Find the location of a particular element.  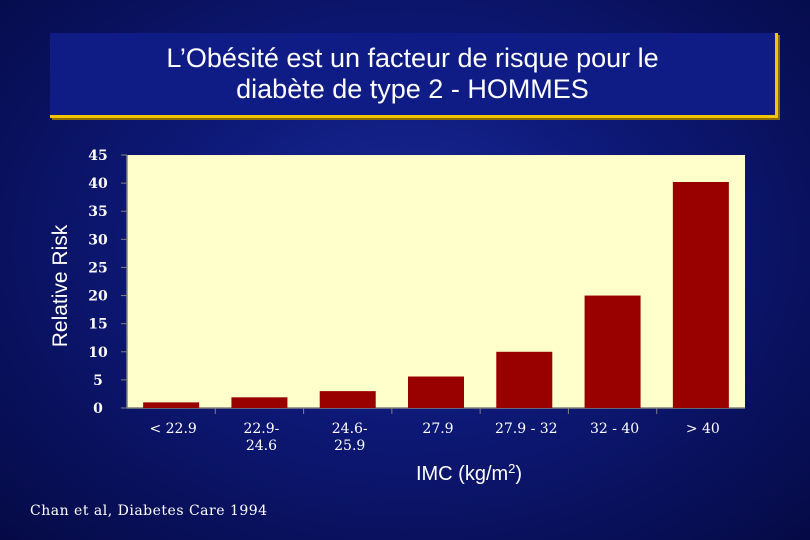

y-tick-label: 30 is located at coordinates (98, 240).